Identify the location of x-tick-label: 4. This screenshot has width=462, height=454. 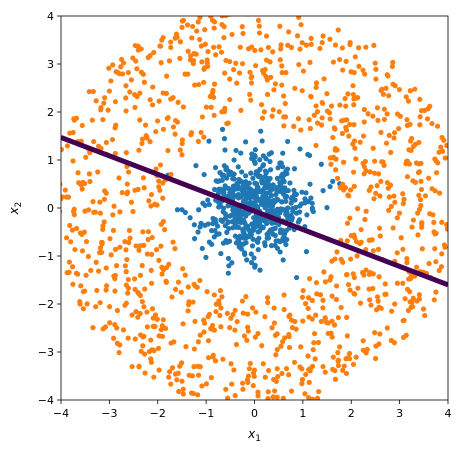
(448, 413).